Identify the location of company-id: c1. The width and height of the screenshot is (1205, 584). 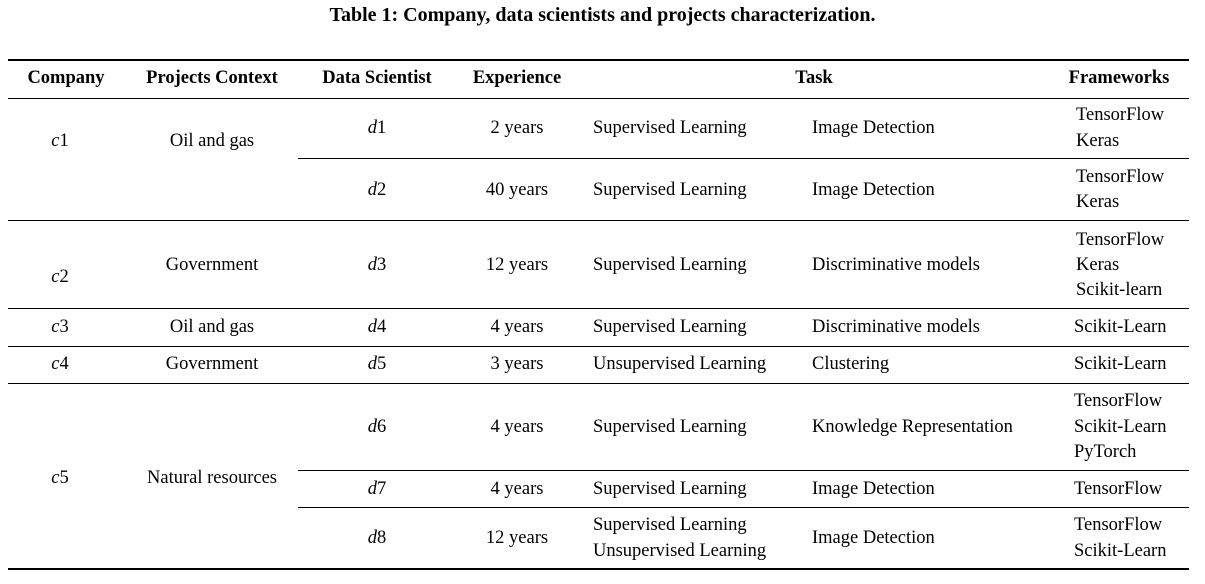
(60, 141).